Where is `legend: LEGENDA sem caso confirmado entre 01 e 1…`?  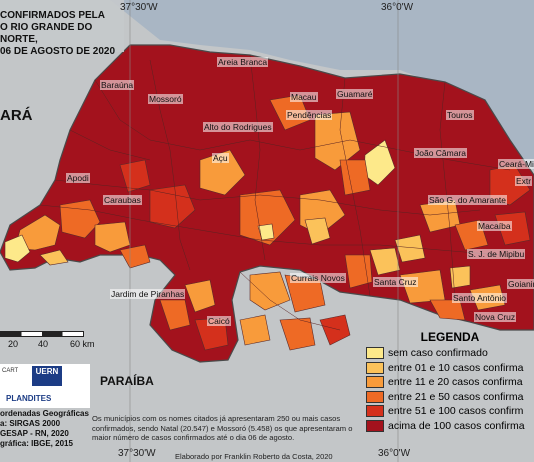
legend: LEGENDA sem caso confirmado entre 01 e 1… is located at coordinates (450, 381).